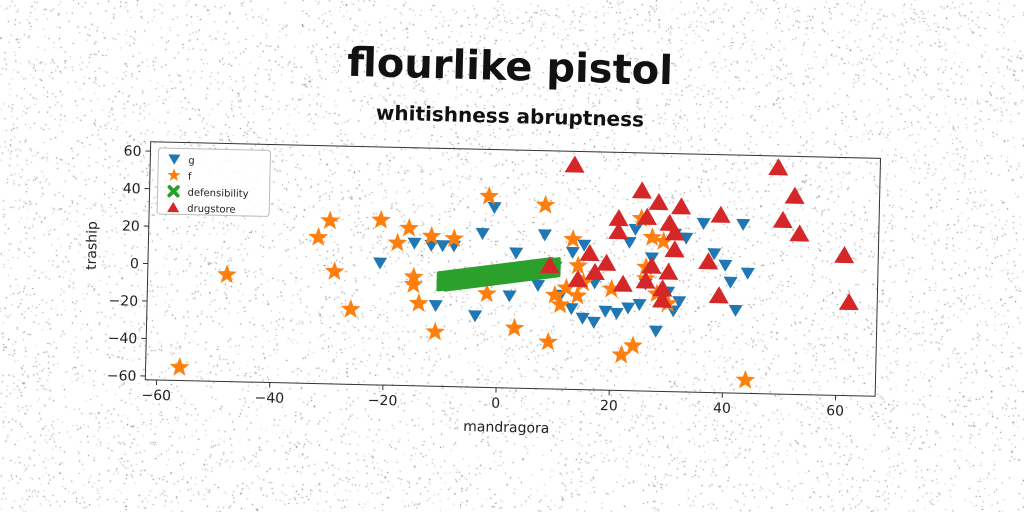  I want to click on y-axis: −60 −40 −20 0 20 40 60, so click(129, 264).